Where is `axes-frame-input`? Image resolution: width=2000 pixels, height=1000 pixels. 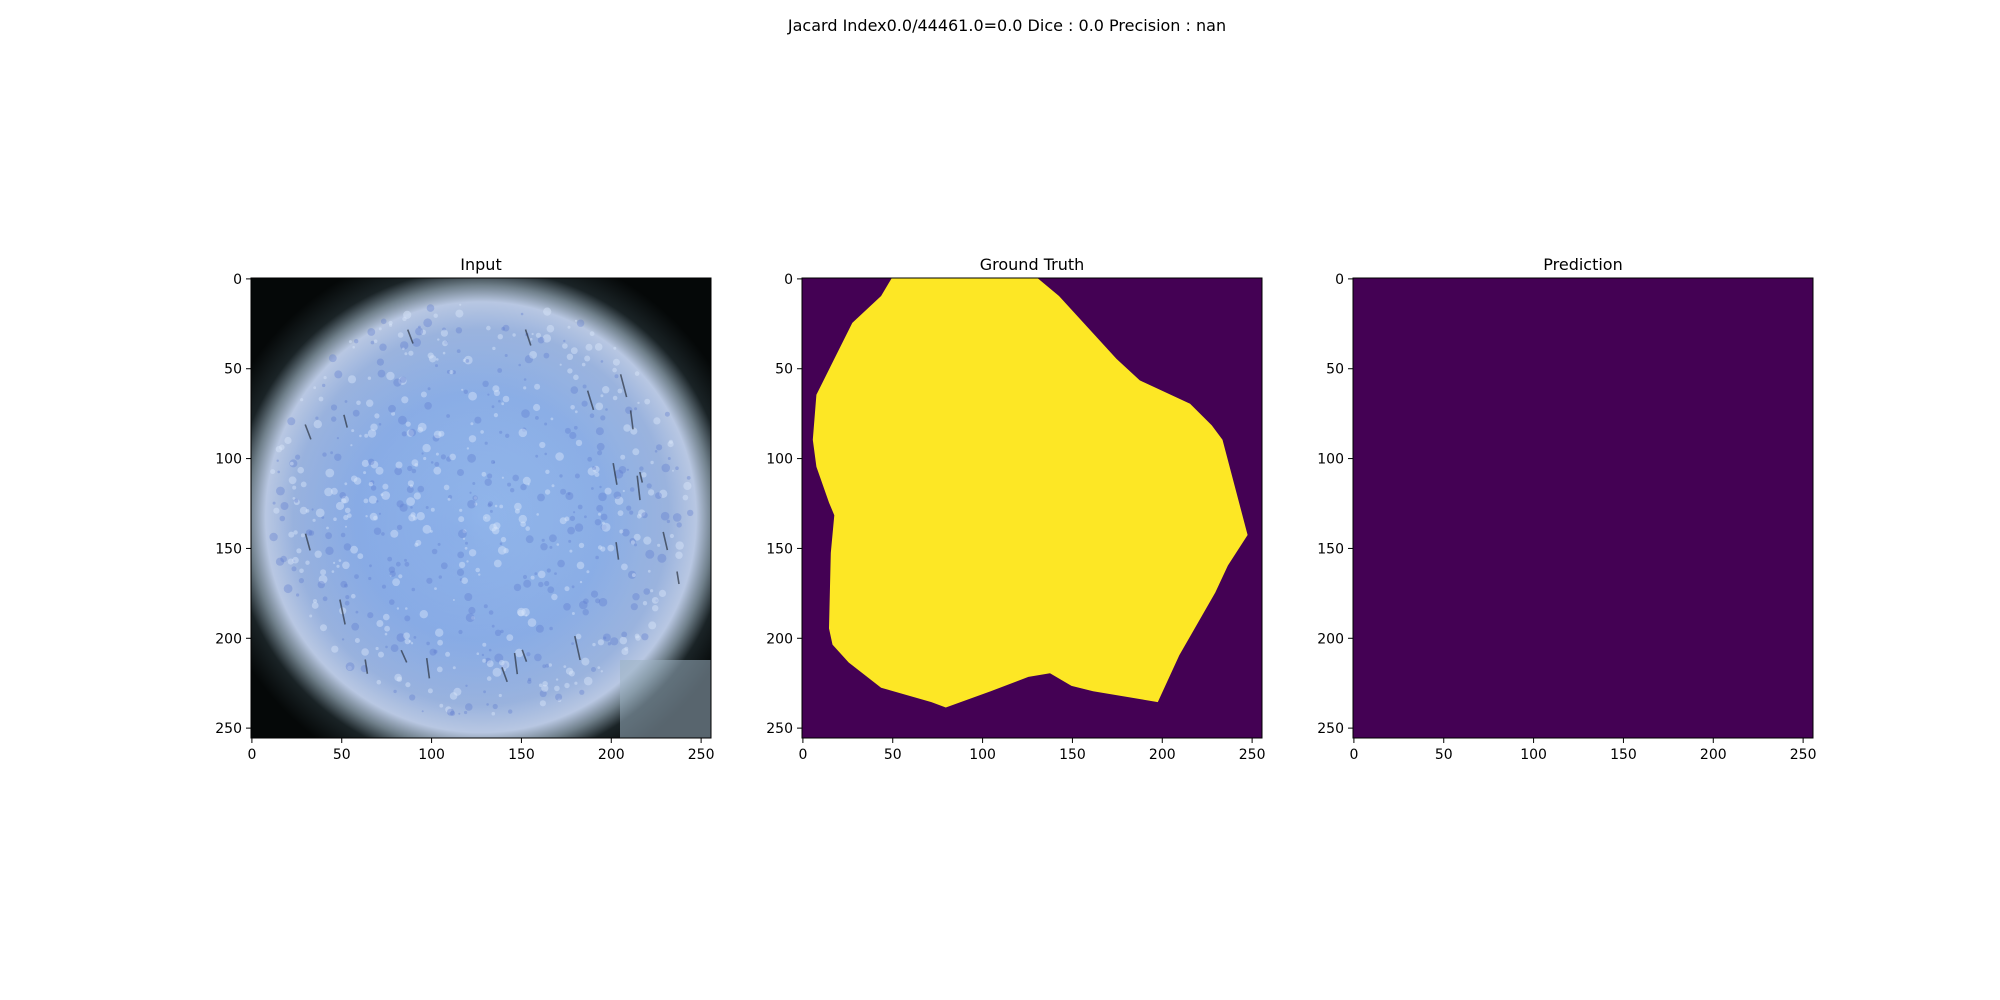
axes-frame-input is located at coordinates (481, 508).